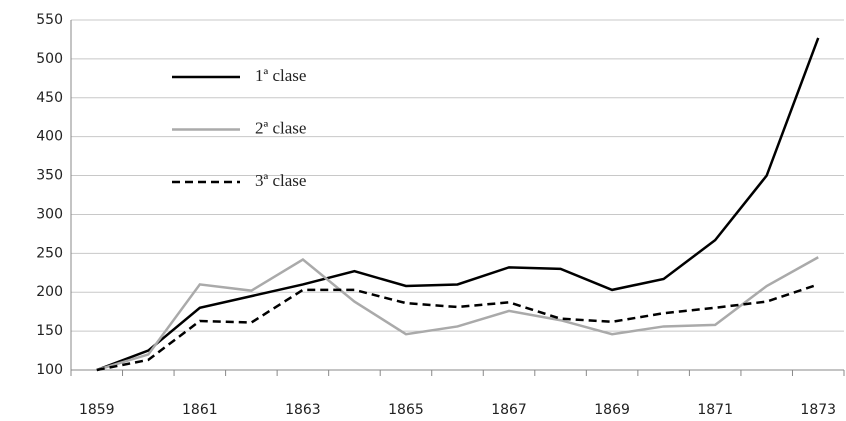  I want to click on x-tick-label: 1865, so click(406, 410).